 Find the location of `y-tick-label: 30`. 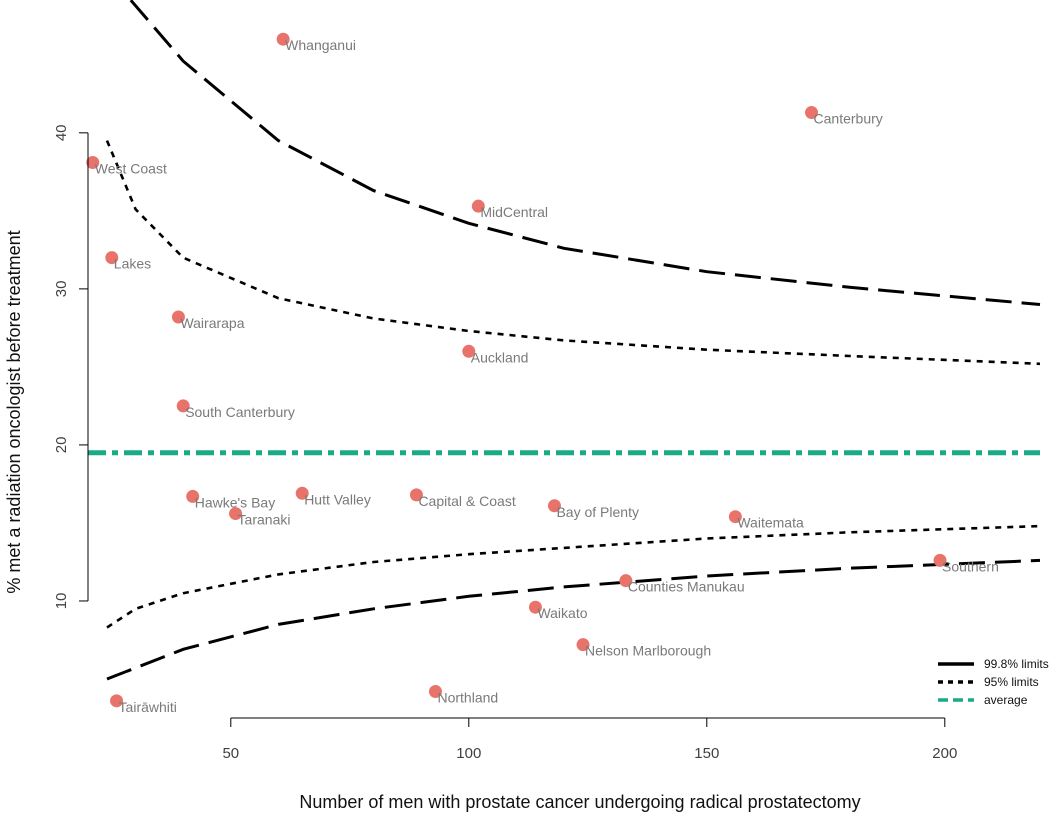

y-tick-label: 30 is located at coordinates (61, 289).